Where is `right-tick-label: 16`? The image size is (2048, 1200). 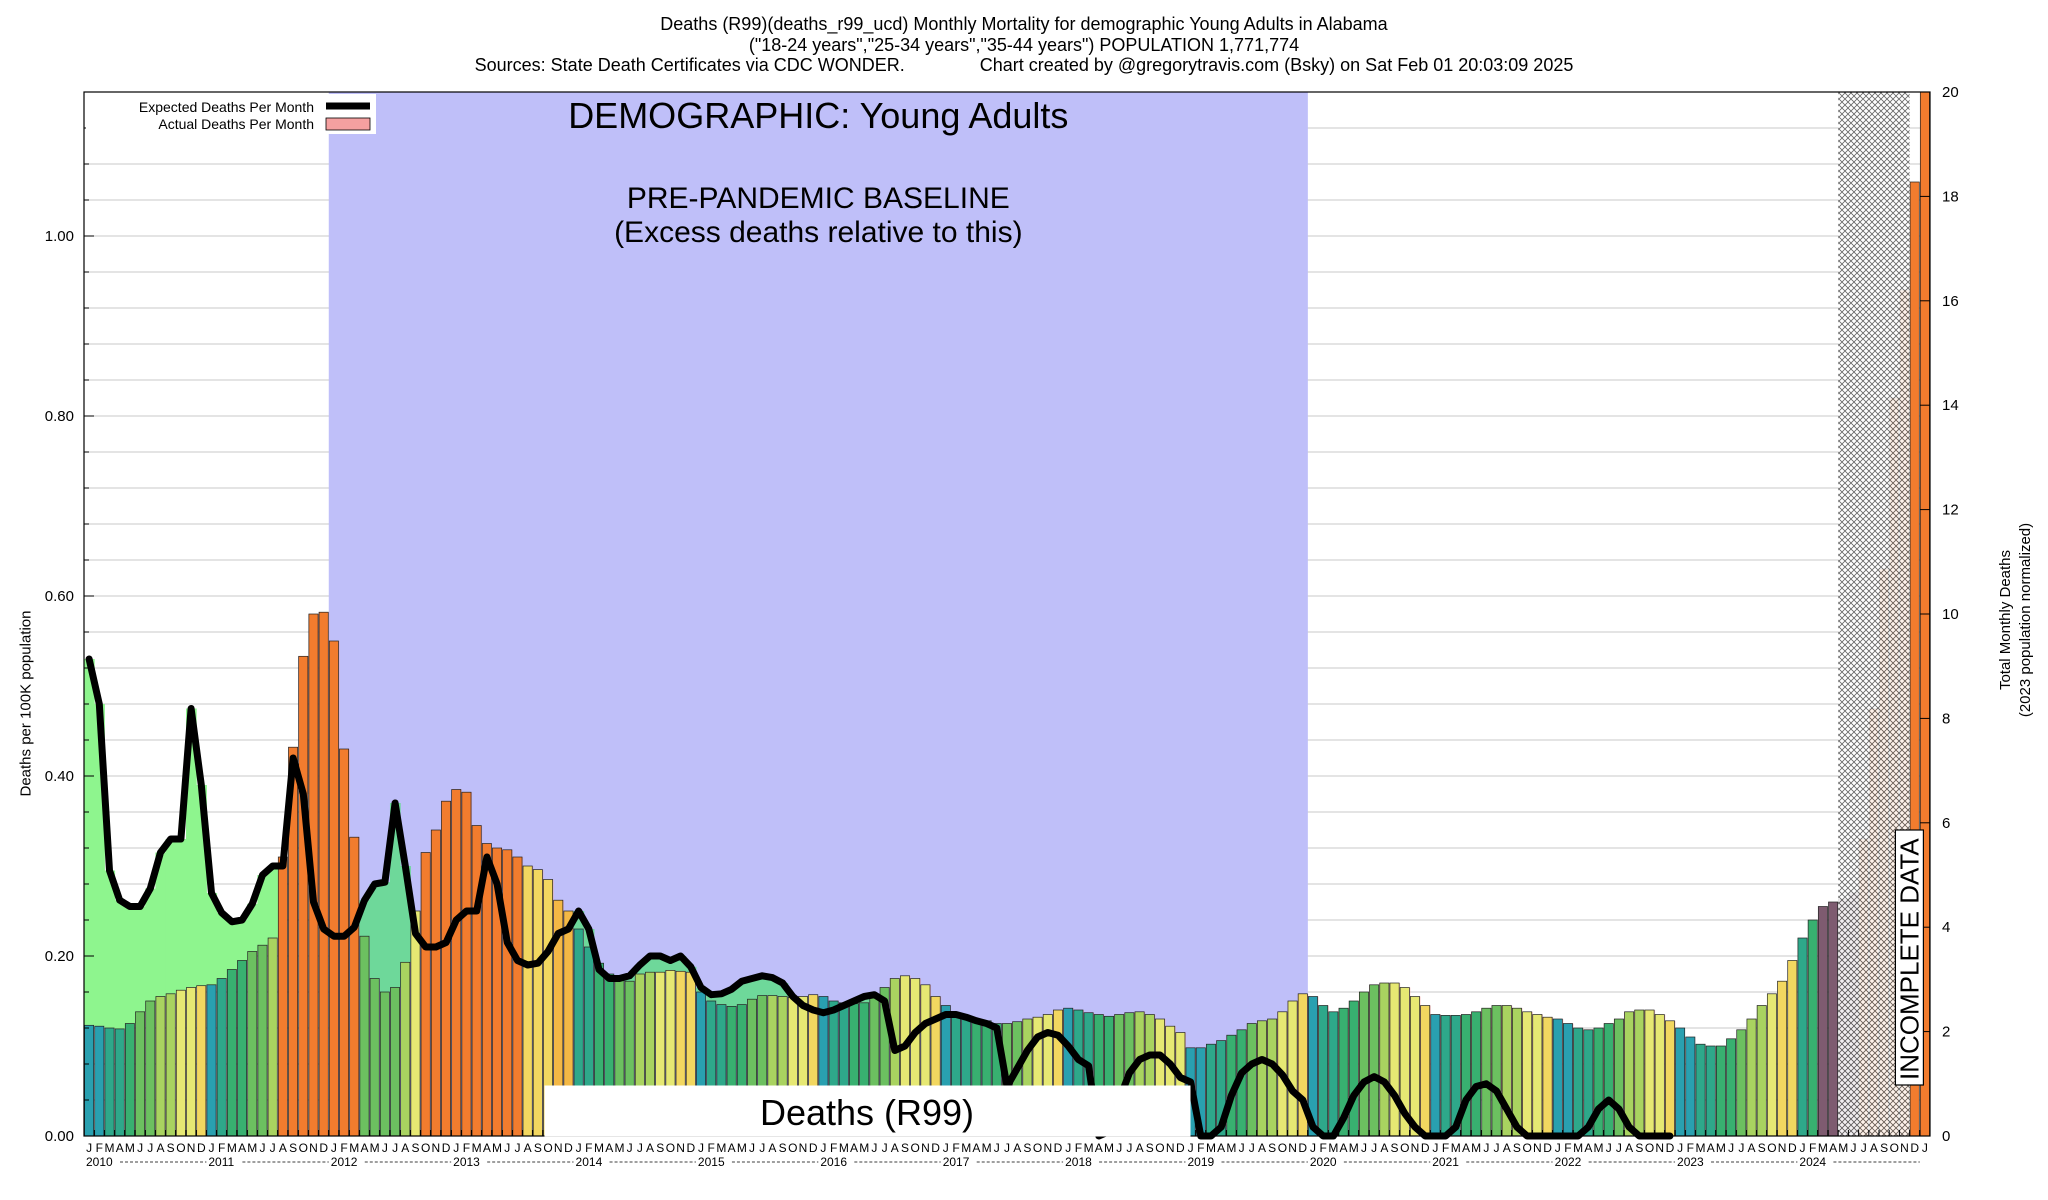
right-tick-label: 16 is located at coordinates (1950, 301).